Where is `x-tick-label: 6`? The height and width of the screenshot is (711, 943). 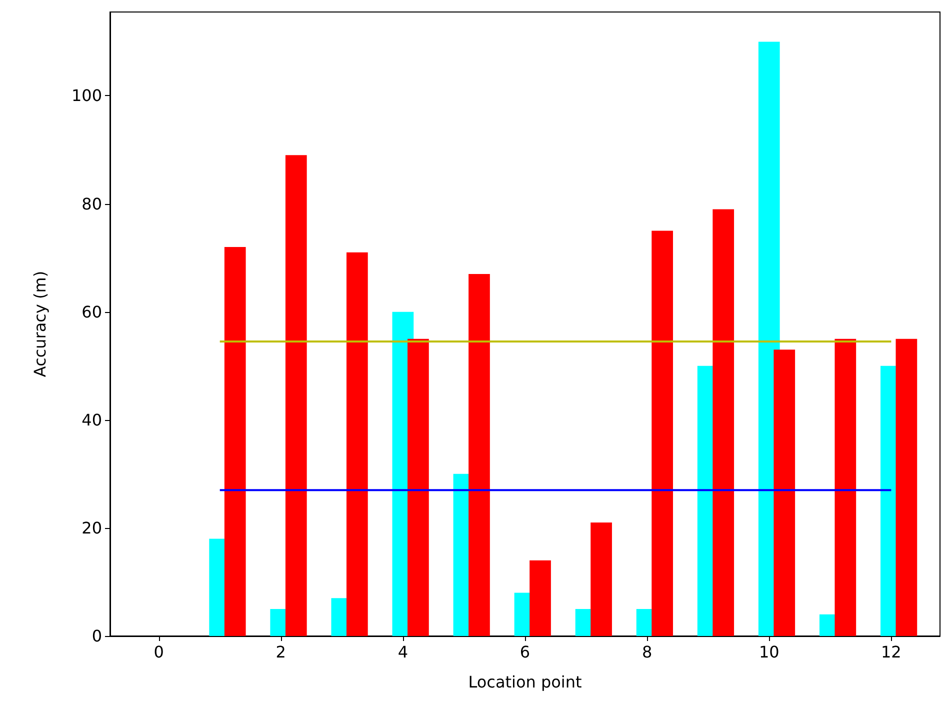
x-tick-label: 6 is located at coordinates (525, 652).